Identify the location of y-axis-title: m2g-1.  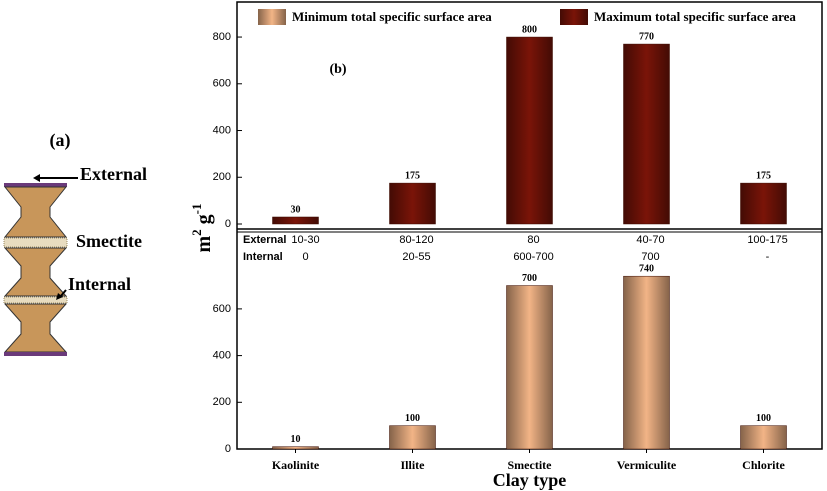
(202, 227).